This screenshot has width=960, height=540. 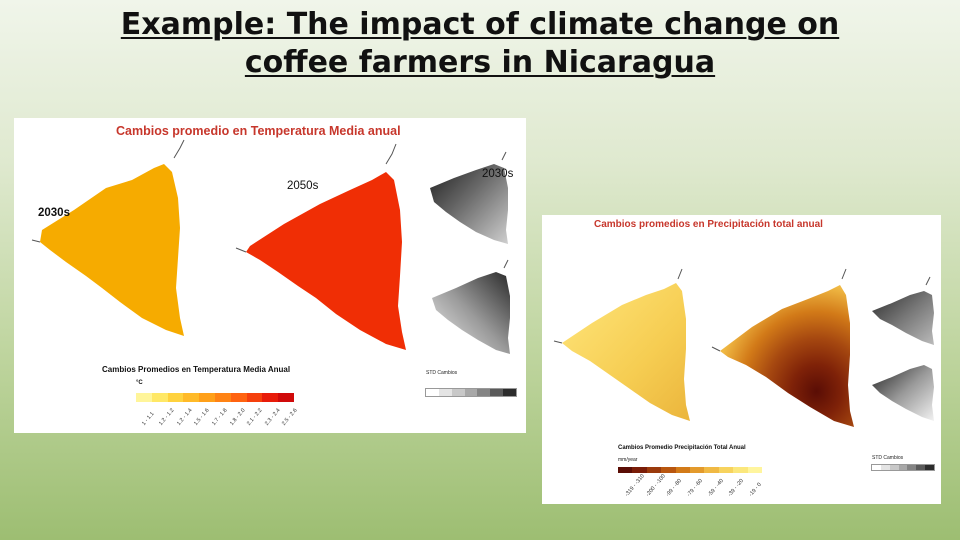 I want to click on slide-title-line-2: coffee farmers in Nicaragua, so click(x=480, y=62).